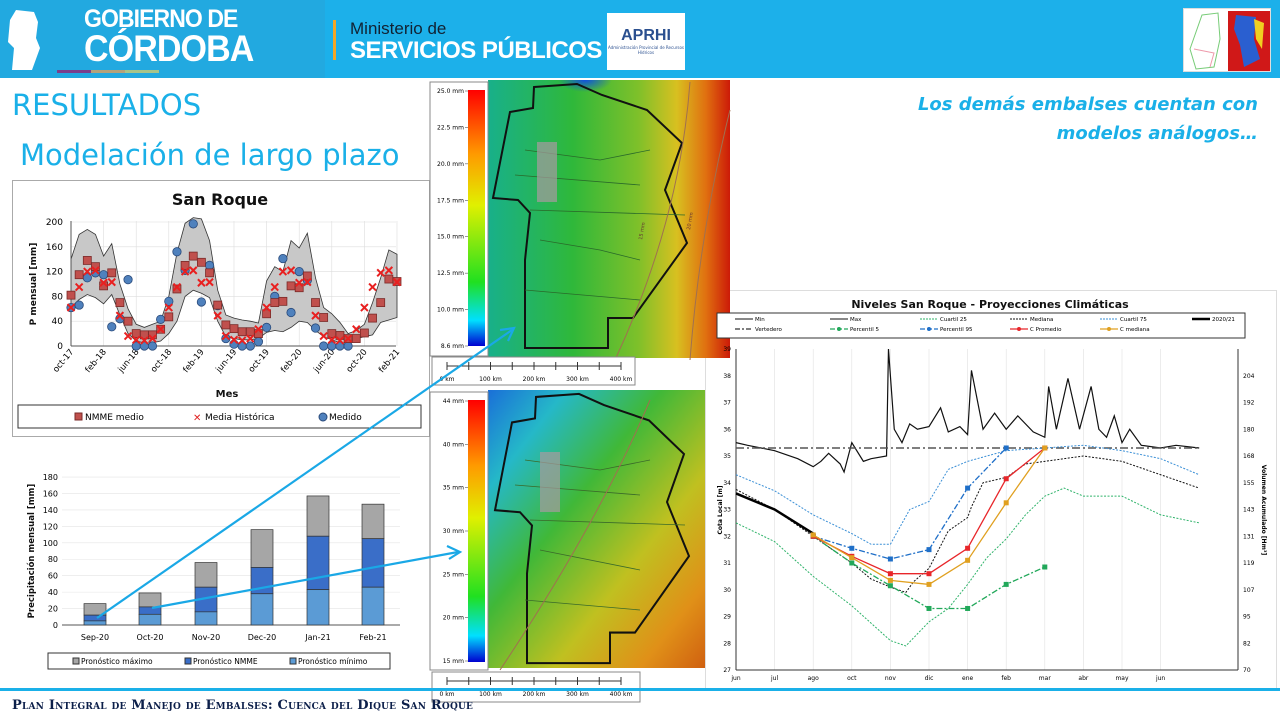 The height and width of the screenshot is (720, 1280). Describe the element at coordinates (690, 221) in the screenshot. I see `isoline-label: 20 mm` at that location.